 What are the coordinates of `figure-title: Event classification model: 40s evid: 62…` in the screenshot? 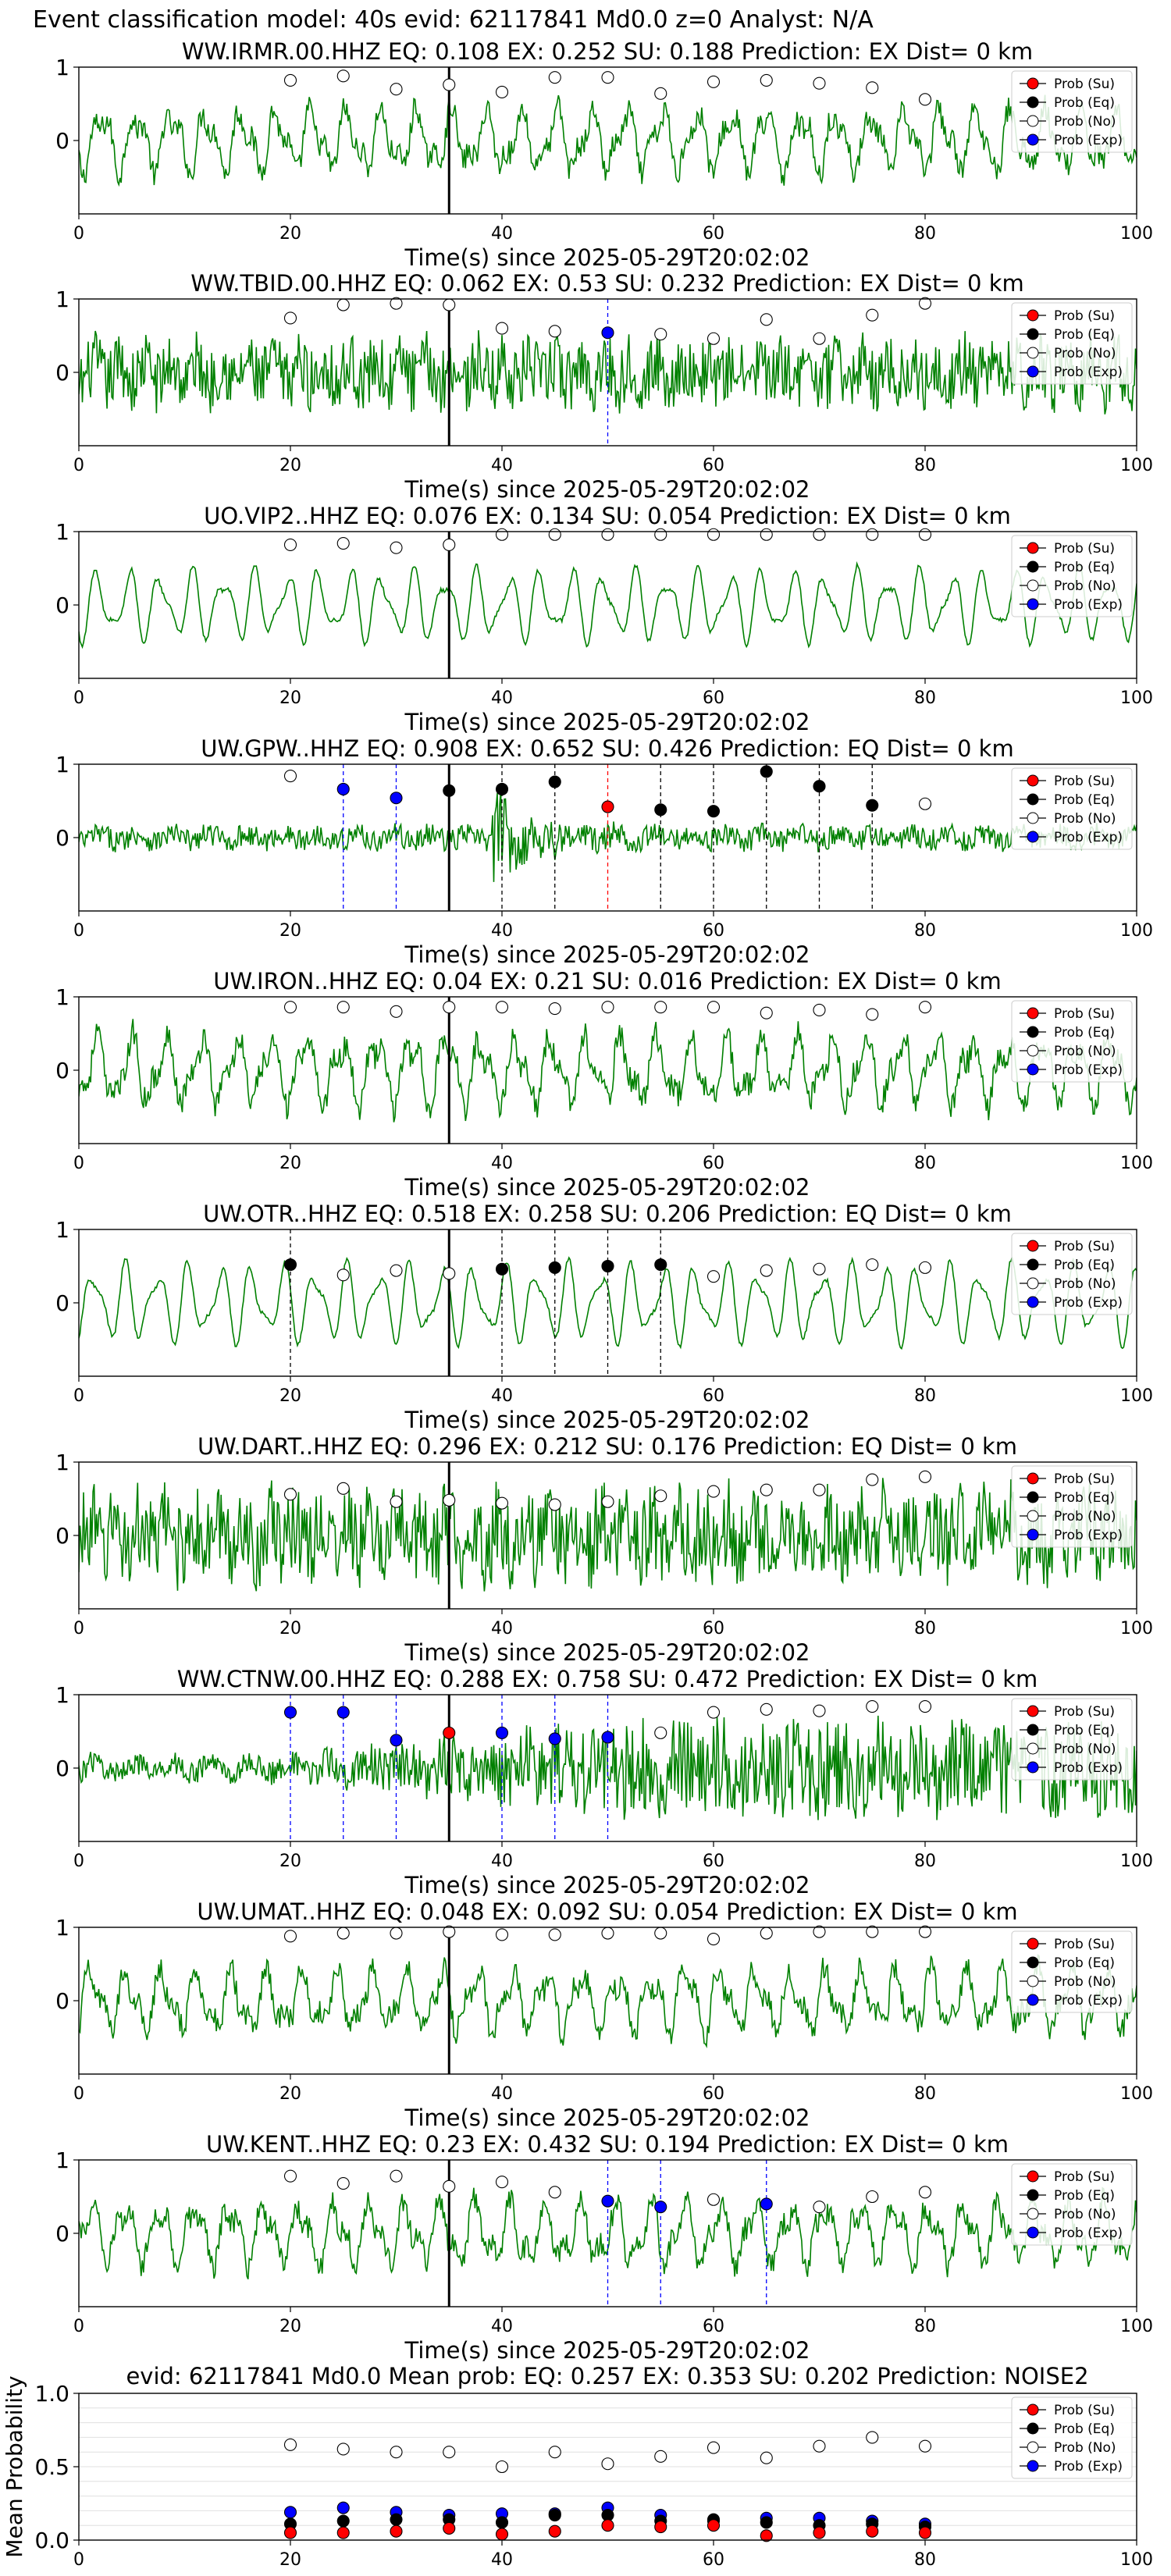 It's located at (453, 20).